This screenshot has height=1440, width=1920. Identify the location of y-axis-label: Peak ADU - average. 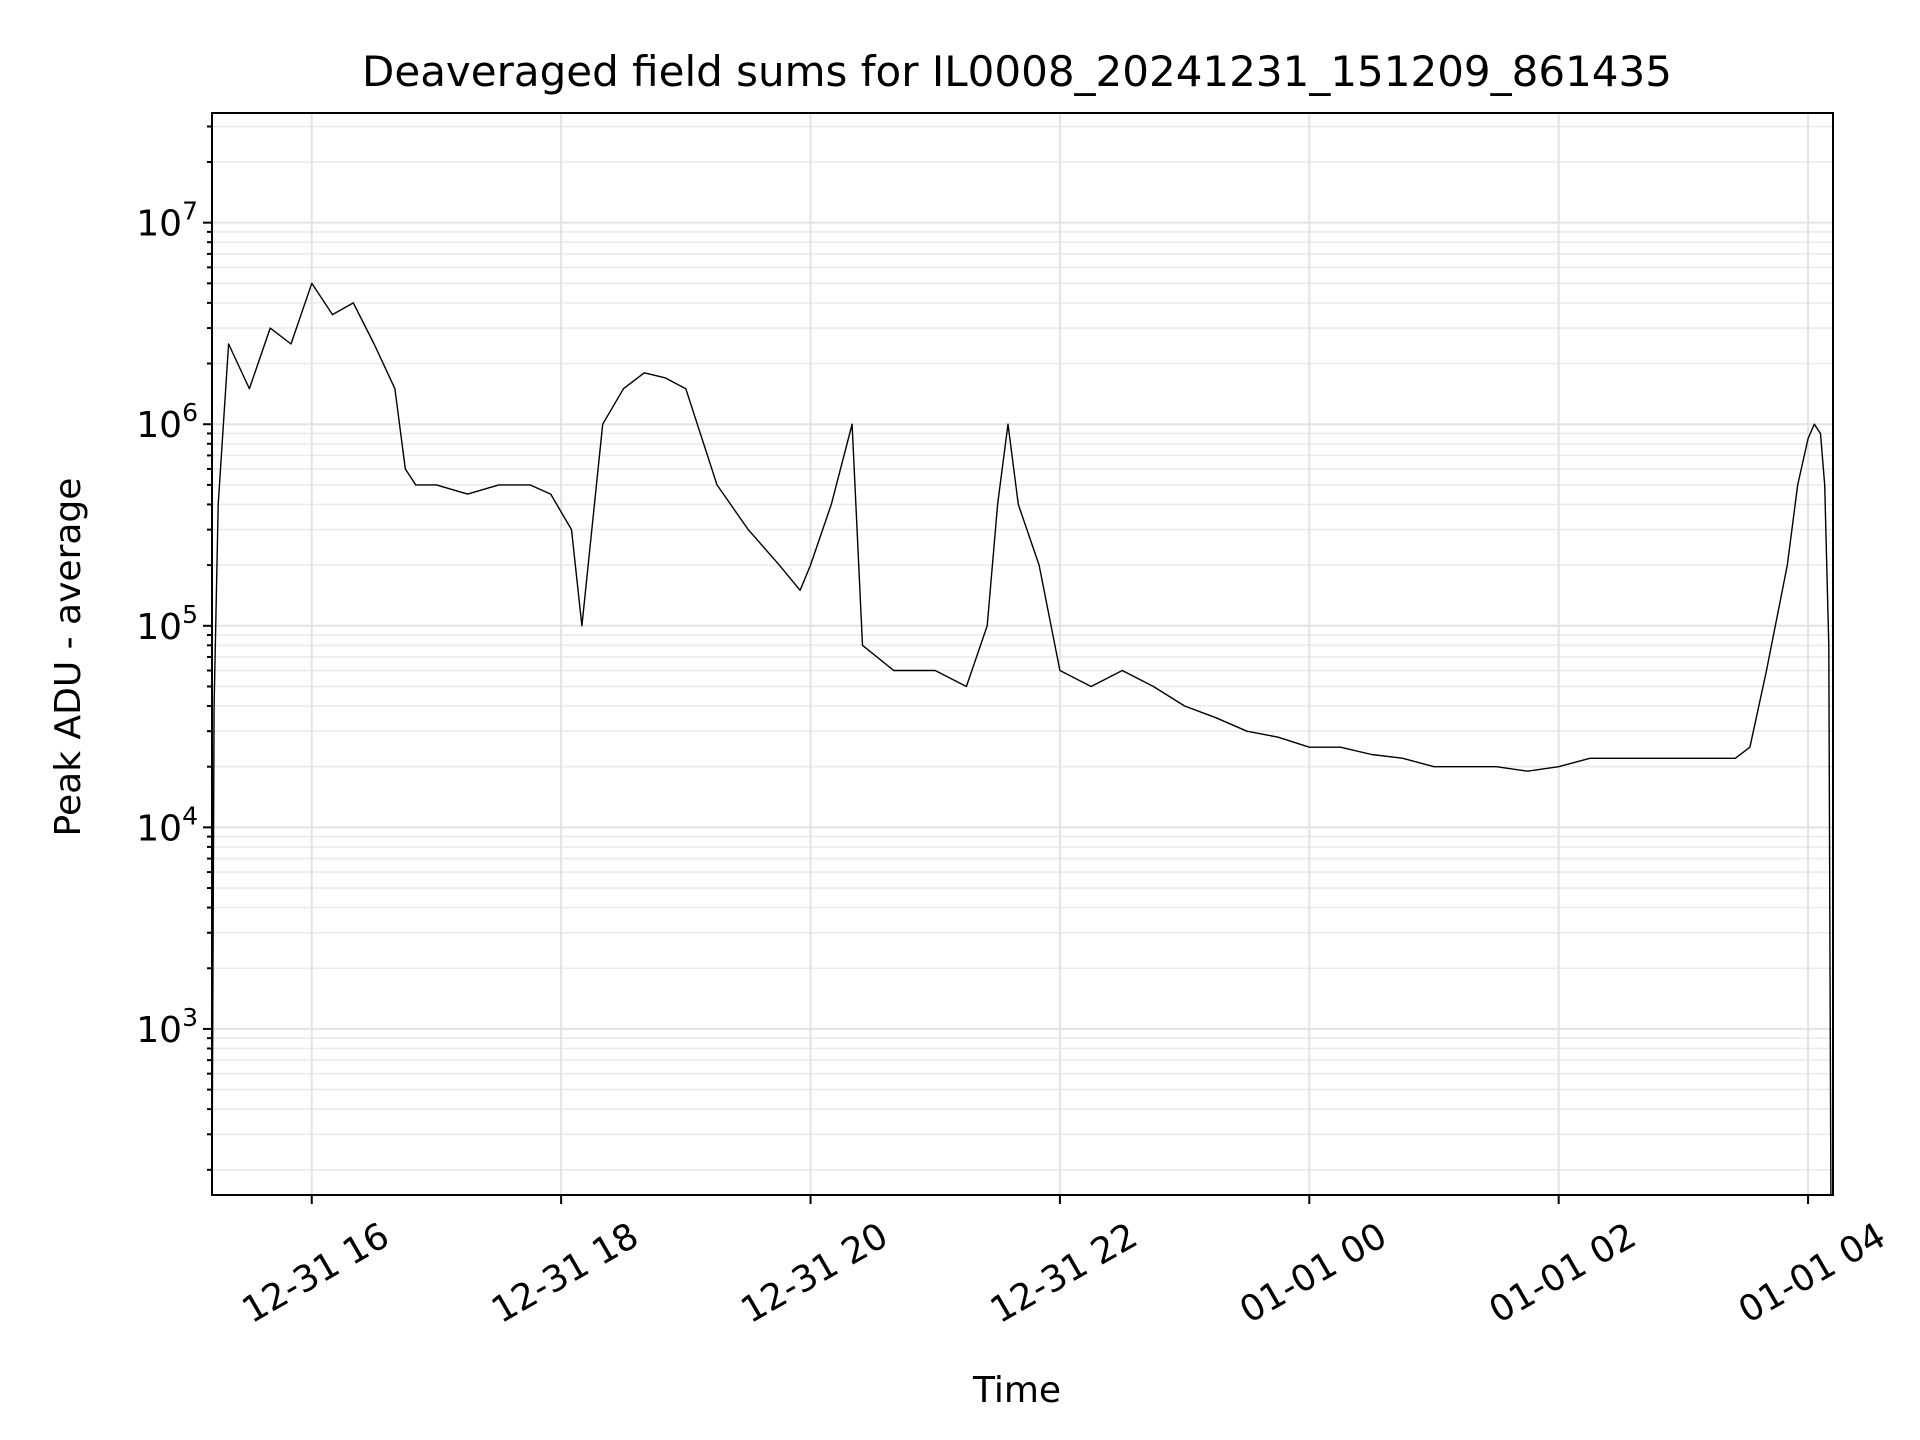
(68, 657).